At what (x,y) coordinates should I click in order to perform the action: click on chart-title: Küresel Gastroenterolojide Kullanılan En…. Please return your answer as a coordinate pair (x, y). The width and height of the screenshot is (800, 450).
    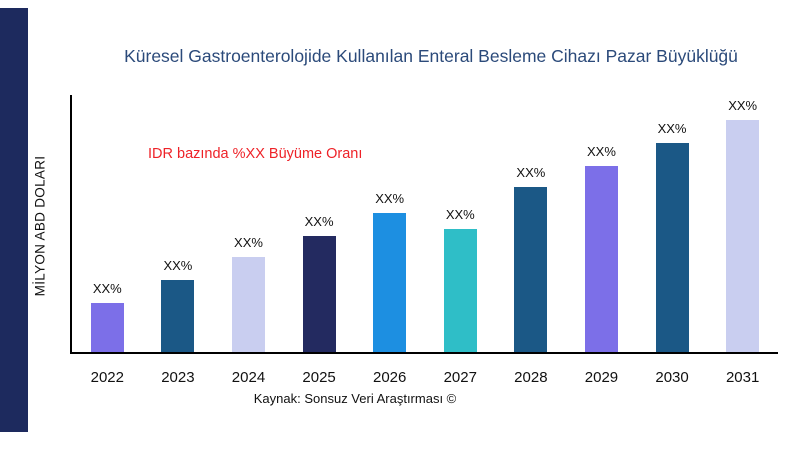
    Looking at the image, I should click on (431, 56).